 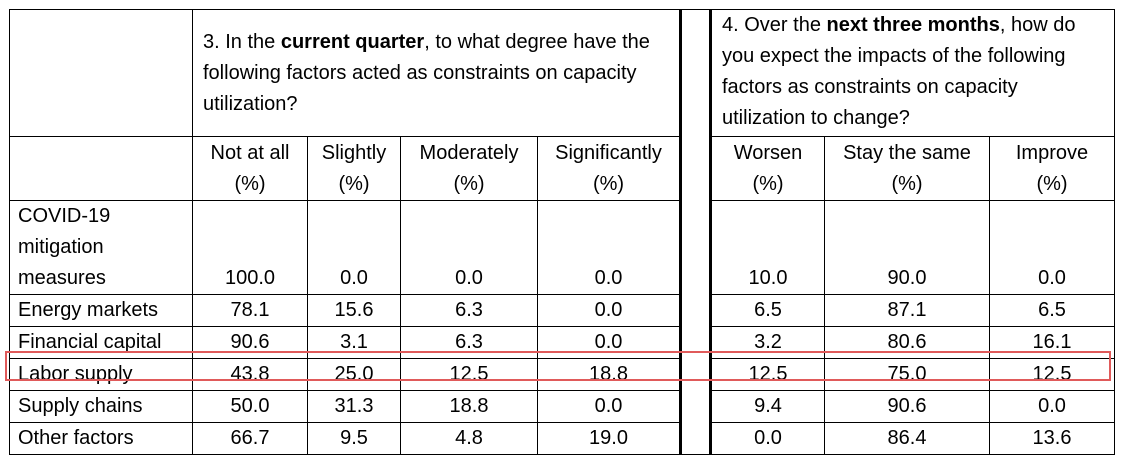 What do you see at coordinates (101, 73) in the screenshot?
I see `empty-corner-cell` at bounding box center [101, 73].